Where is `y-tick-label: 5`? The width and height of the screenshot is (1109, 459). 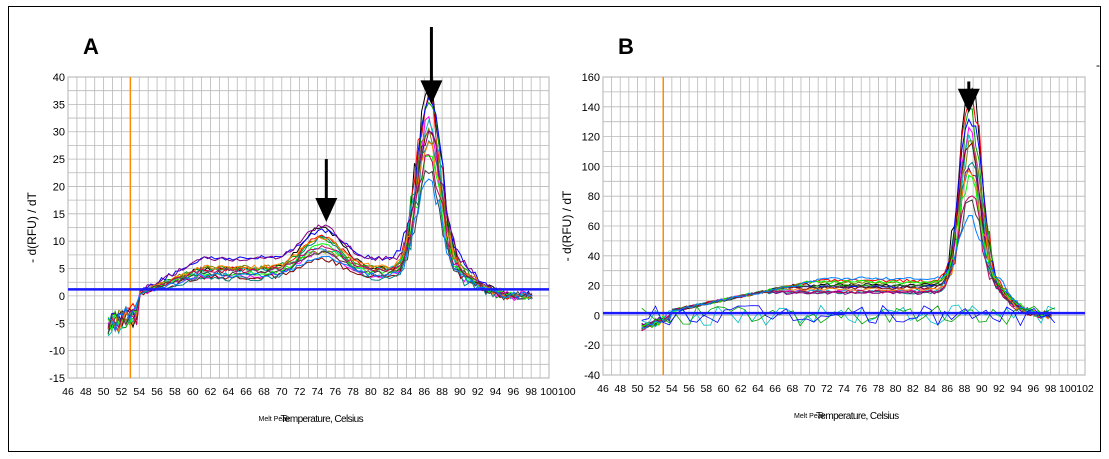
y-tick-label: 5 is located at coordinates (62, 270).